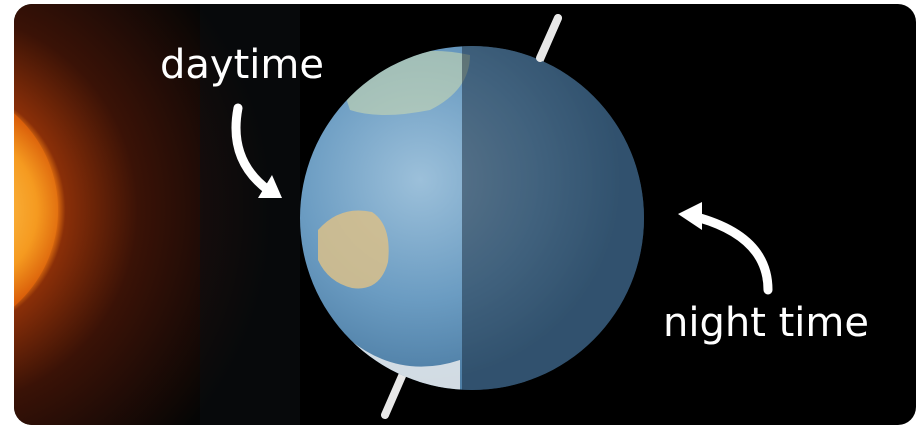 The image size is (916, 429). Describe the element at coordinates (242, 65) in the screenshot. I see `day-label: daytime` at that location.